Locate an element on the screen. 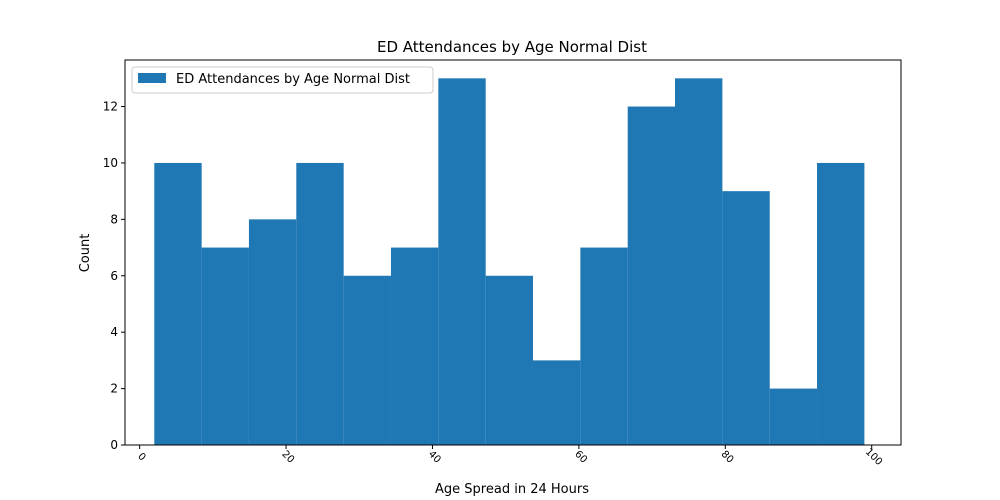  x-tick-label: 80 is located at coordinates (727, 457).